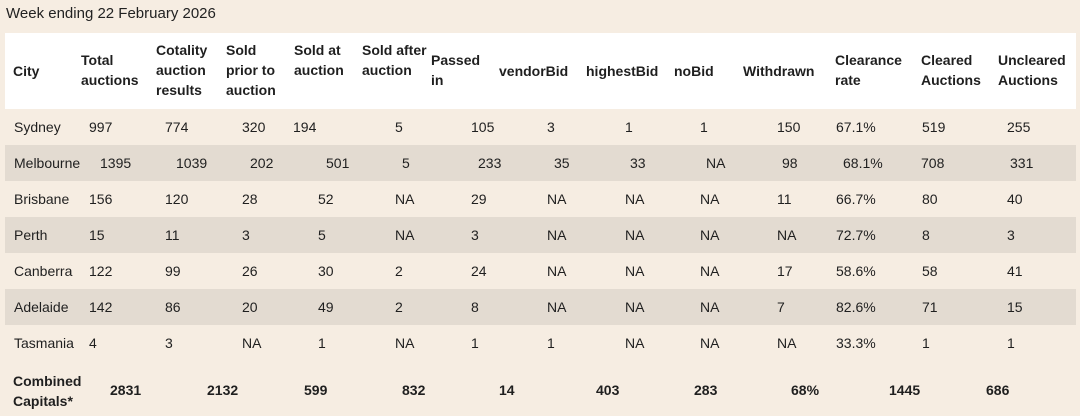 The height and width of the screenshot is (416, 1080). I want to click on table-cell: 49, so click(326, 307).